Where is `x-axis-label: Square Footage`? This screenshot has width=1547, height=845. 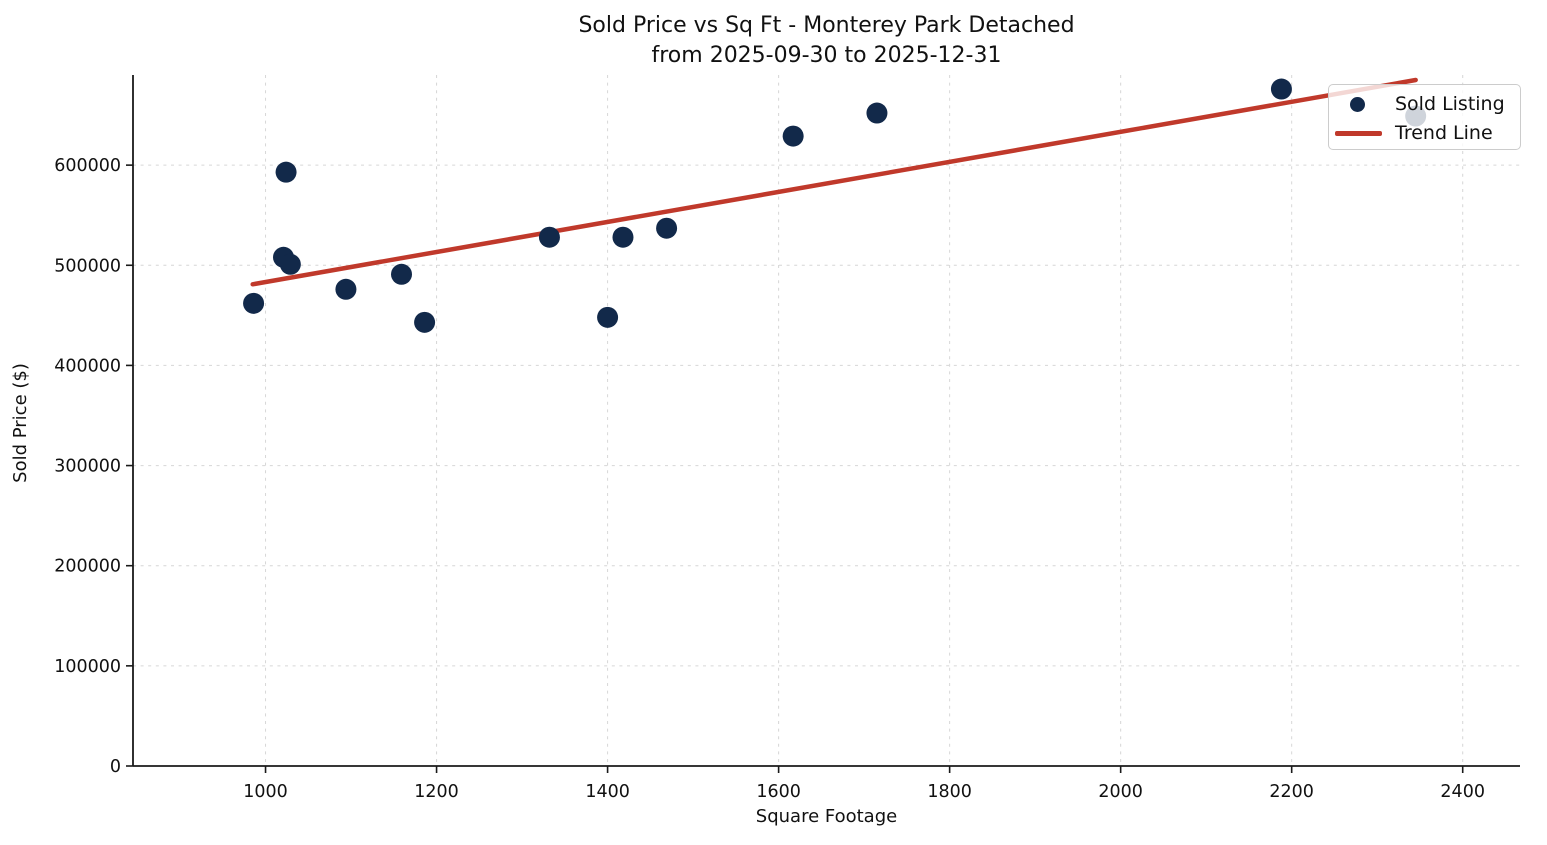
x-axis-label: Square Footage is located at coordinates (826, 816).